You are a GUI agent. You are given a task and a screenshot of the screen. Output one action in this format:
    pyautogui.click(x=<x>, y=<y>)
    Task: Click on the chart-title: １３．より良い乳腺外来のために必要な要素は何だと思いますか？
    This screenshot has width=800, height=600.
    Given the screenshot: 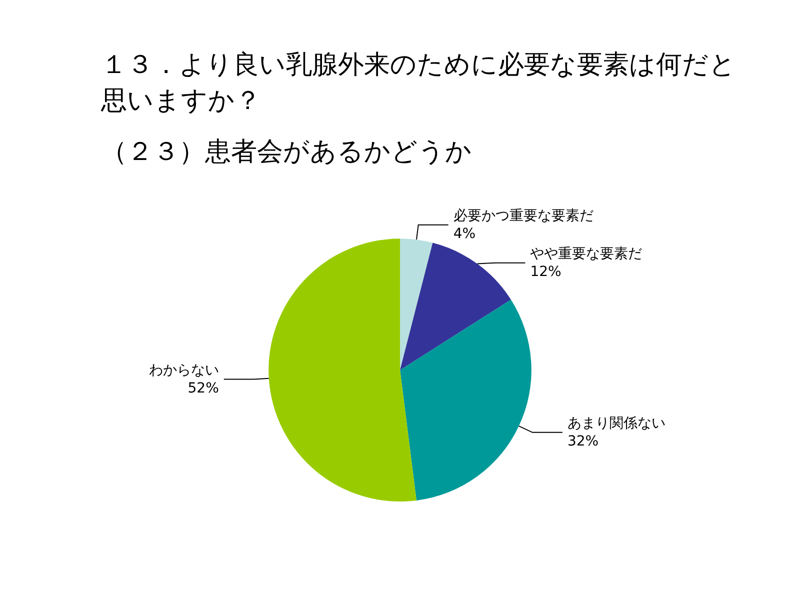 What is the action you would take?
    pyautogui.click(x=418, y=83)
    